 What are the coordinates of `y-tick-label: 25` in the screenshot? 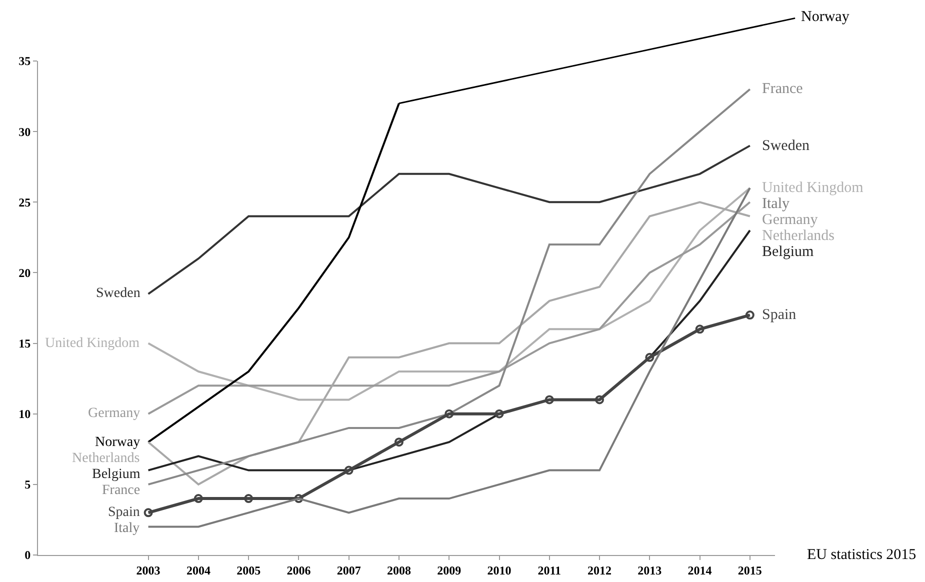 It's located at (24, 202).